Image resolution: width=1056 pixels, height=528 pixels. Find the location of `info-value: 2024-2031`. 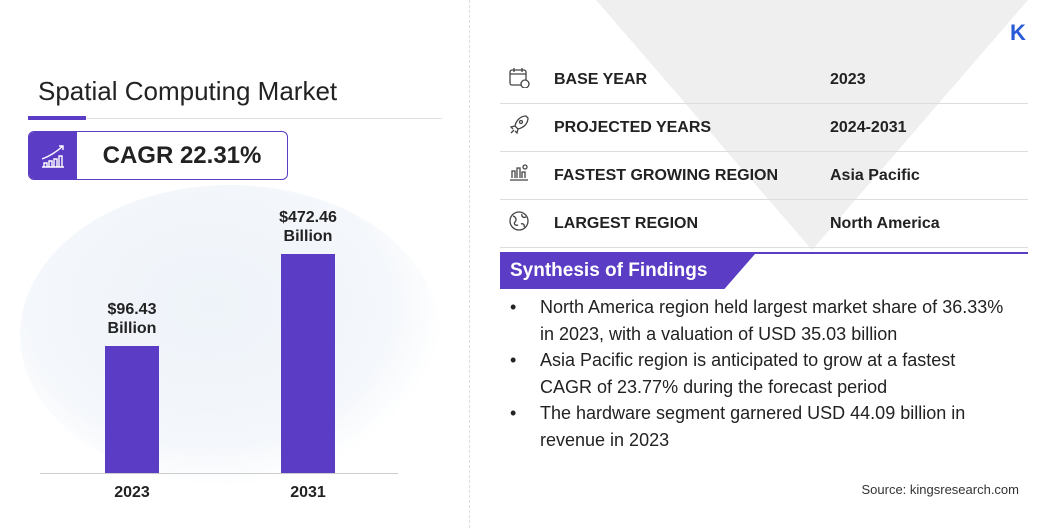

info-value: 2024-2031 is located at coordinates (868, 127).